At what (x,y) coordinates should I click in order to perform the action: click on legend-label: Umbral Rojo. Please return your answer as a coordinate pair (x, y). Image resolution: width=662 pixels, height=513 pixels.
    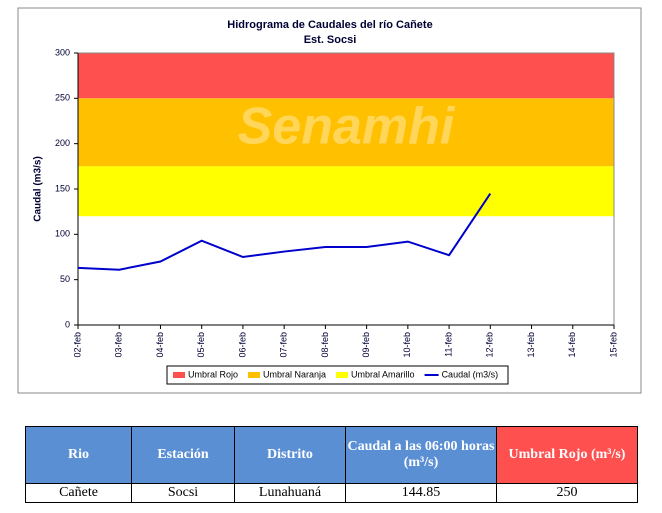
    Looking at the image, I should click on (213, 374).